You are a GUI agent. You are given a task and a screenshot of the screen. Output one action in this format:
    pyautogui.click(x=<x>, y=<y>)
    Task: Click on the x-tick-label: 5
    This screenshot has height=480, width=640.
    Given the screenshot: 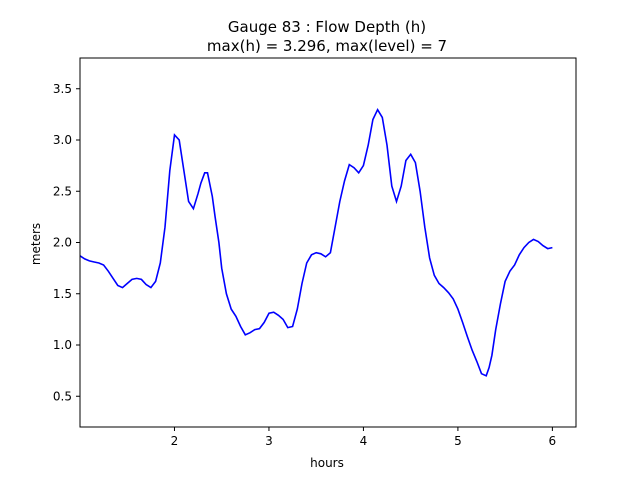 What is the action you would take?
    pyautogui.click(x=458, y=441)
    